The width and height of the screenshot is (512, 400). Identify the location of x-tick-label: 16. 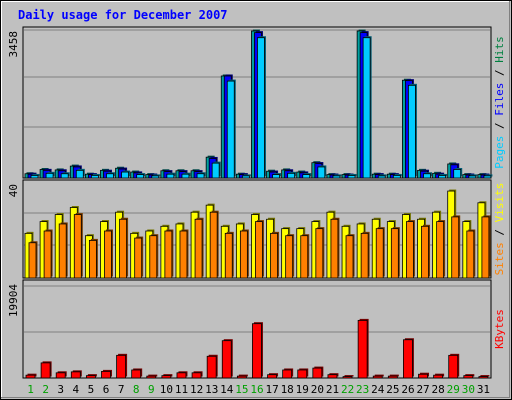
(256, 389).